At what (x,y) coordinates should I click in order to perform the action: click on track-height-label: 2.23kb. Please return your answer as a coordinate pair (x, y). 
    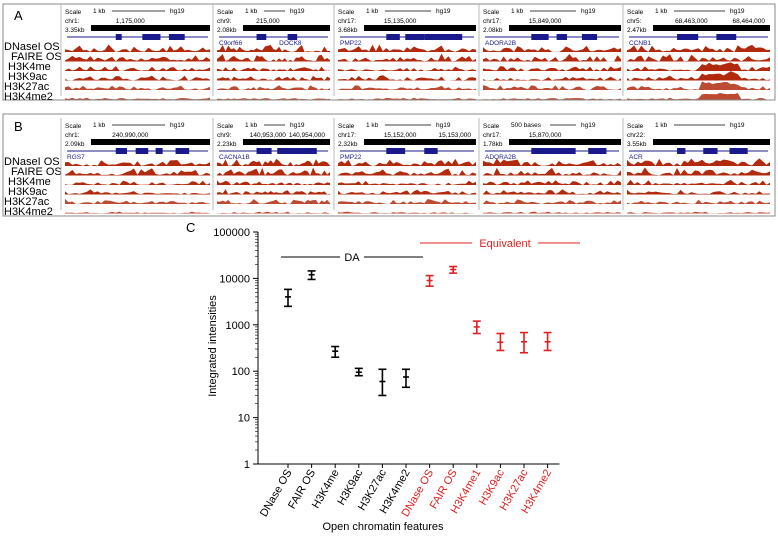
    Looking at the image, I should click on (227, 144).